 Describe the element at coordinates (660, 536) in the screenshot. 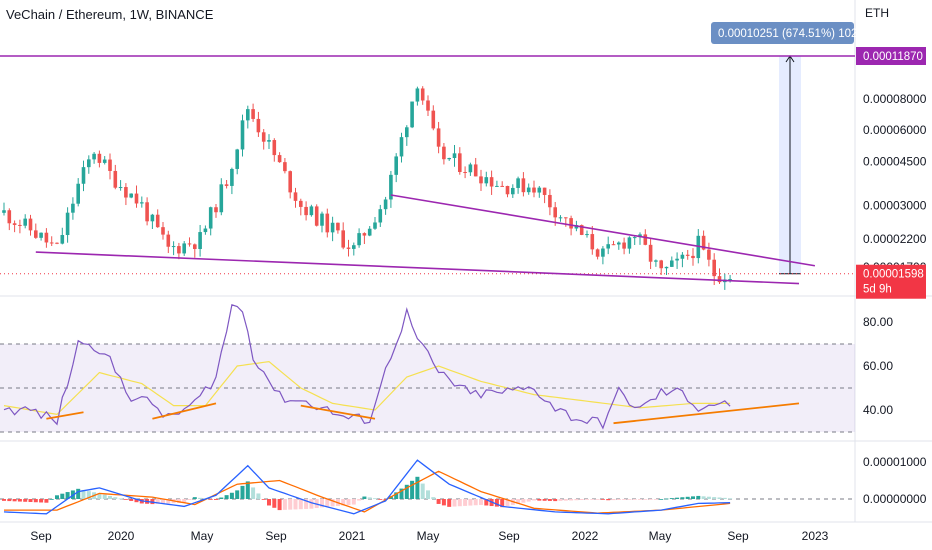

I see `time-tick-label: May` at that location.